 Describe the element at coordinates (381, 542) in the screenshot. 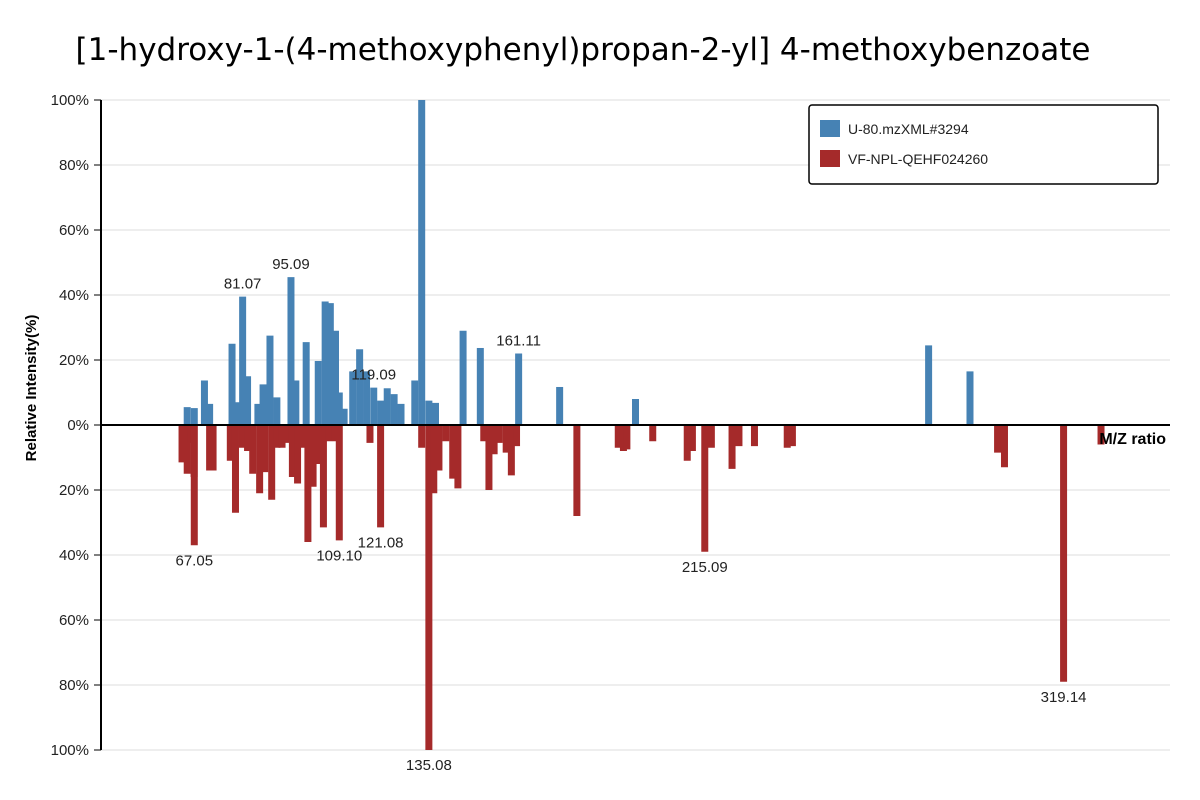

I see `peak-label: 121.08` at that location.